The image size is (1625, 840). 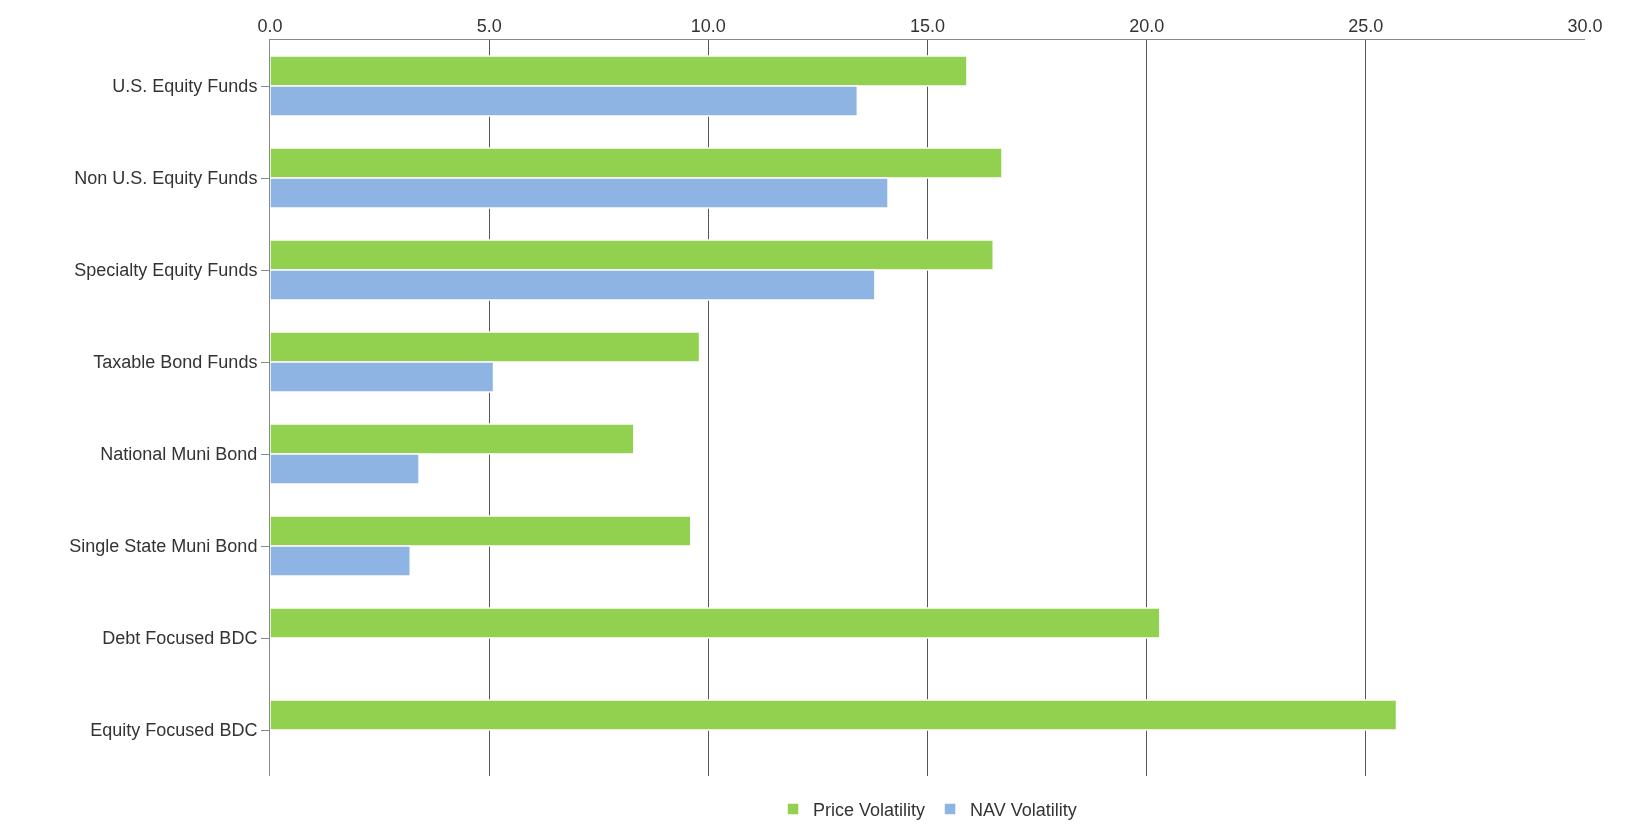 I want to click on x-tick-label: 25.0, so click(x=1366, y=25).